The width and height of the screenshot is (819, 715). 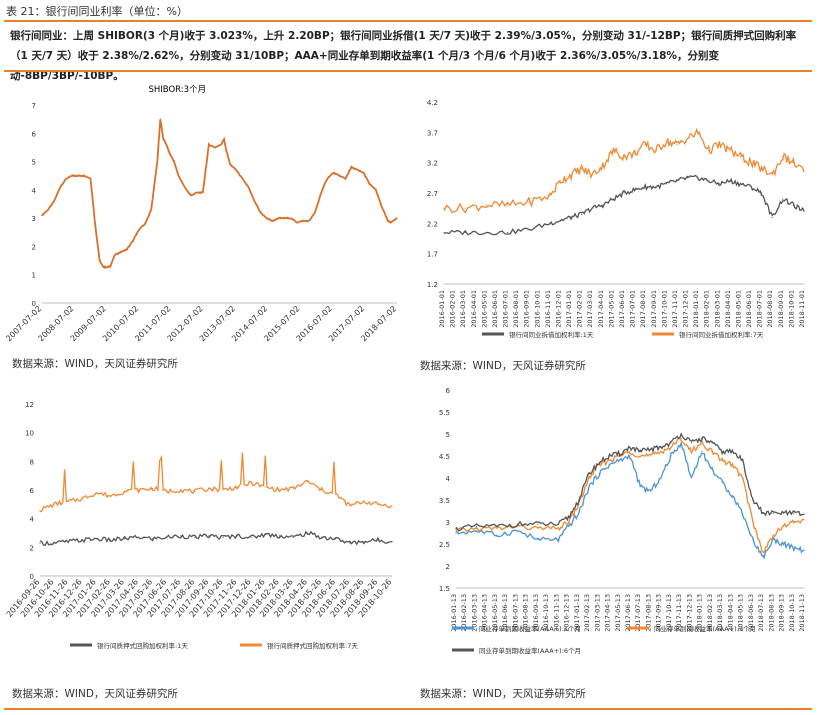 What do you see at coordinates (717, 309) in the screenshot?
I see `x-tick-label: 2018-03-01` at bounding box center [717, 309].